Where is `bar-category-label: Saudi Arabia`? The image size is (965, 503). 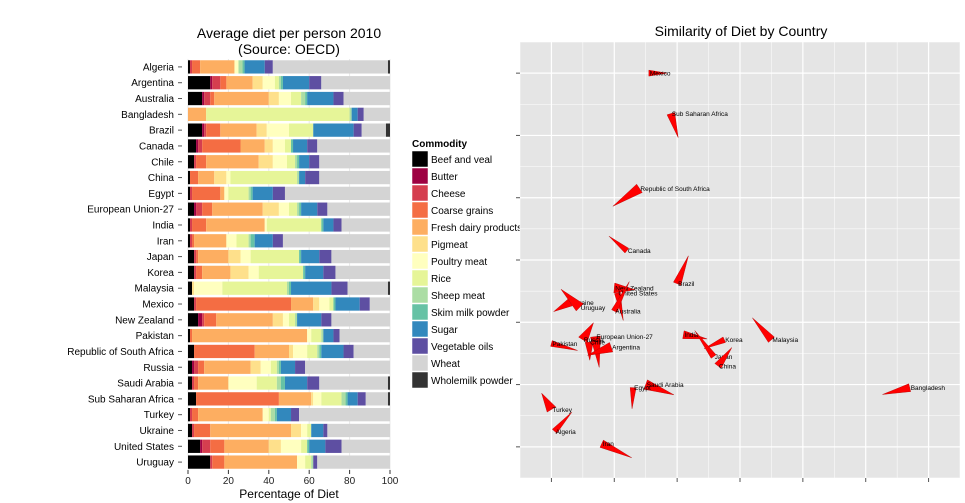 bar-category-label: Saudi Arabia is located at coordinates (145, 384).